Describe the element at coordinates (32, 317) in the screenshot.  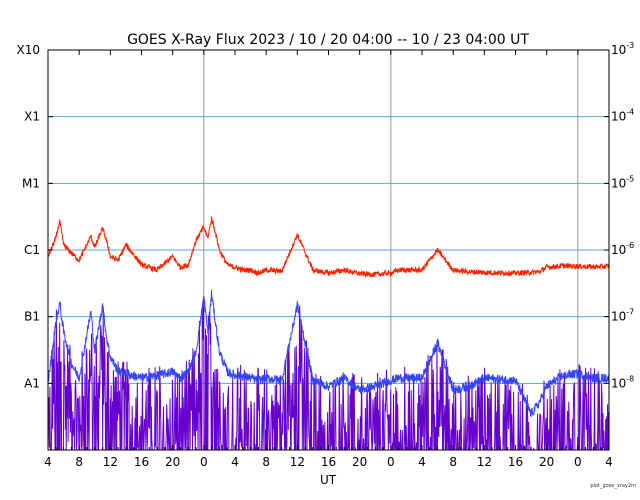
I see `left-axis-label: B1` at that location.